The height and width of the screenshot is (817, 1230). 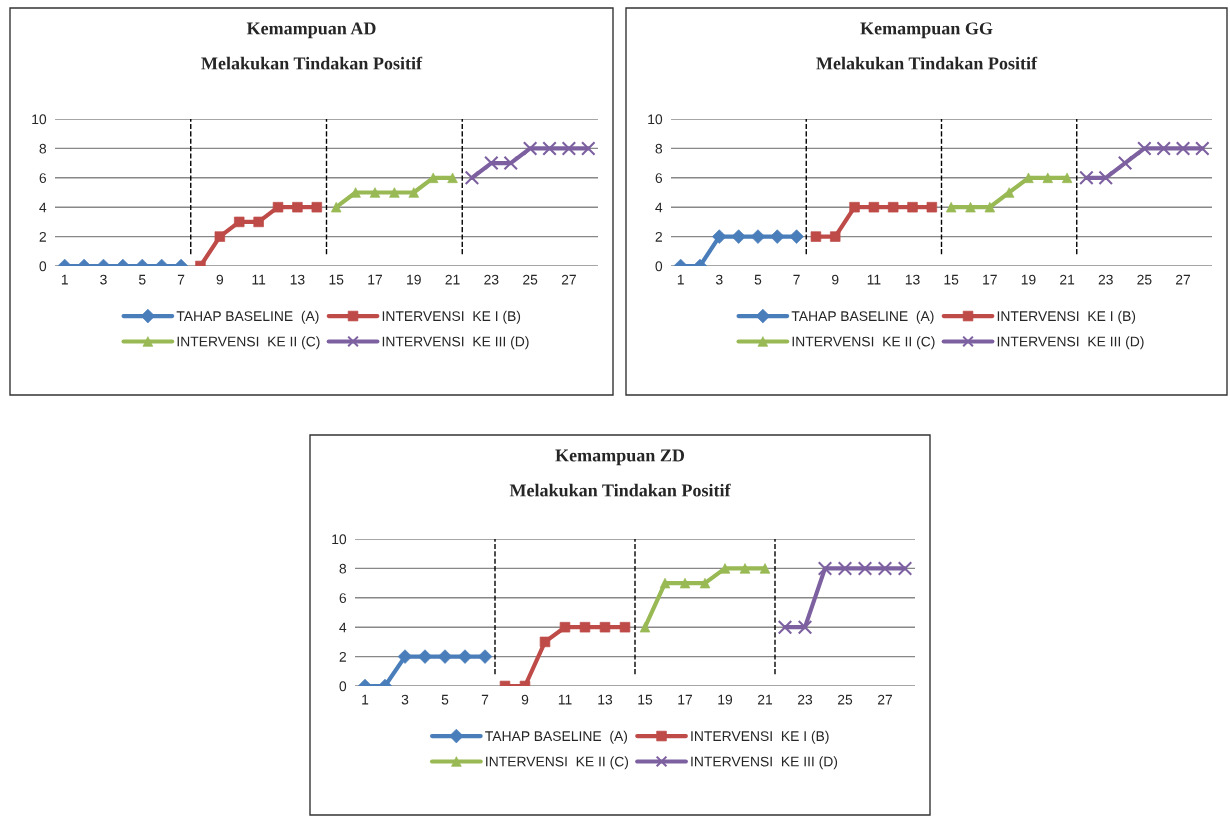 What do you see at coordinates (620, 457) in the screenshot?
I see `chart-title: Kemampuan ZD` at bounding box center [620, 457].